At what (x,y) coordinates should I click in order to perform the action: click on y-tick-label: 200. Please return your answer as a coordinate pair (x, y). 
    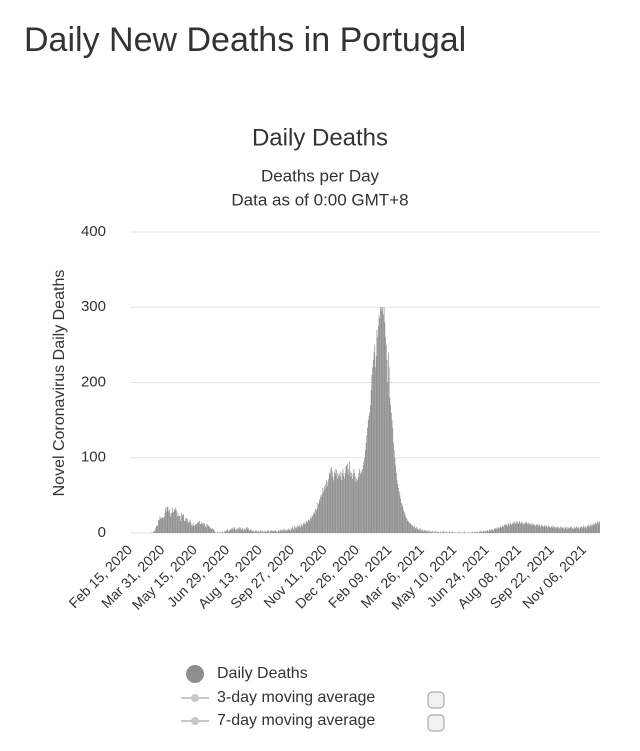
    Looking at the image, I should click on (93, 381).